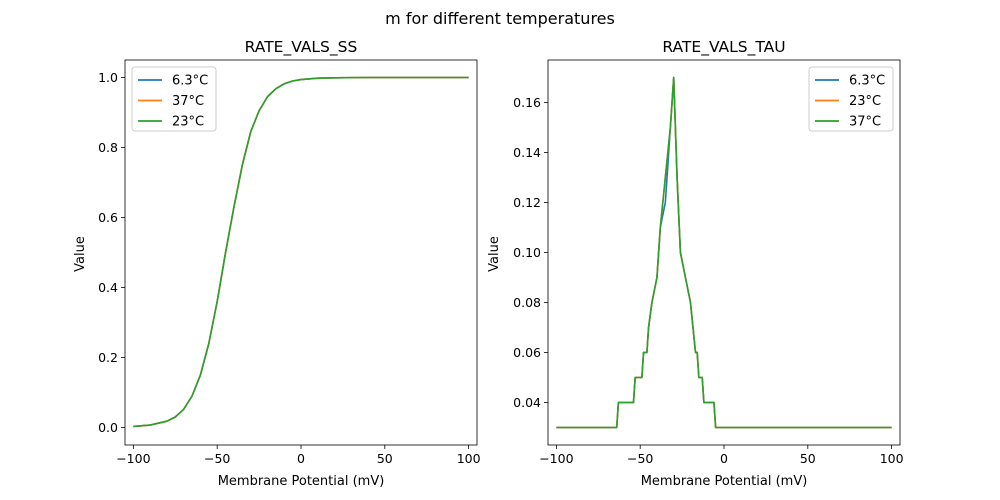 The height and width of the screenshot is (500, 1000). I want to click on subplot-ss-xtick-label: 0, so click(301, 458).